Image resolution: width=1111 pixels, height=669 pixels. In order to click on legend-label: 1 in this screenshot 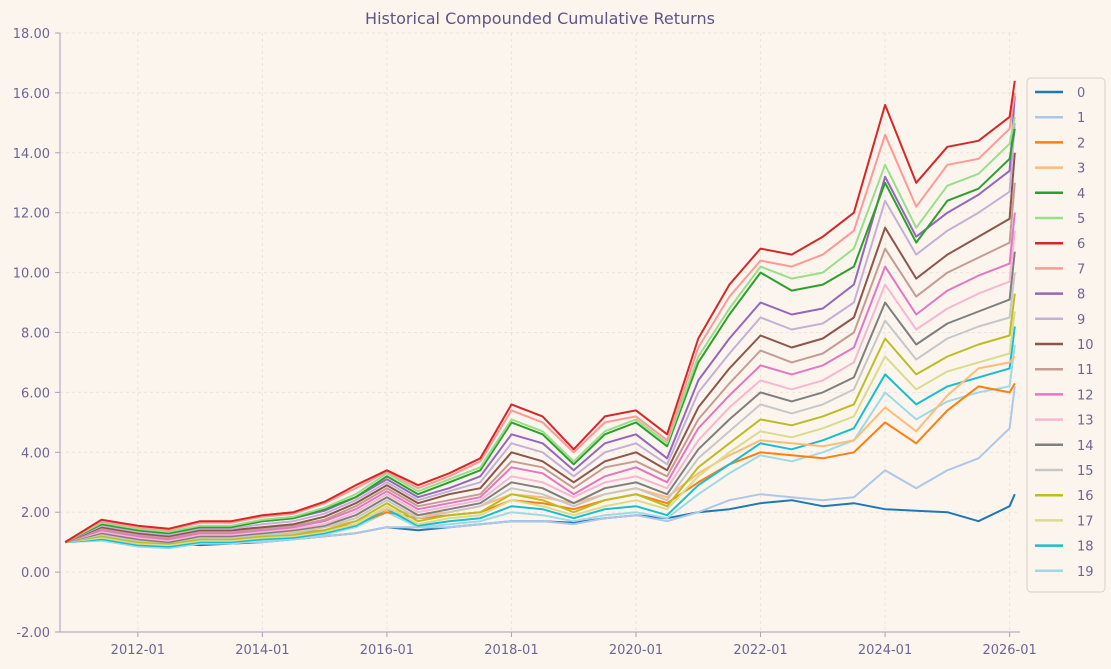, I will do `click(1081, 118)`.